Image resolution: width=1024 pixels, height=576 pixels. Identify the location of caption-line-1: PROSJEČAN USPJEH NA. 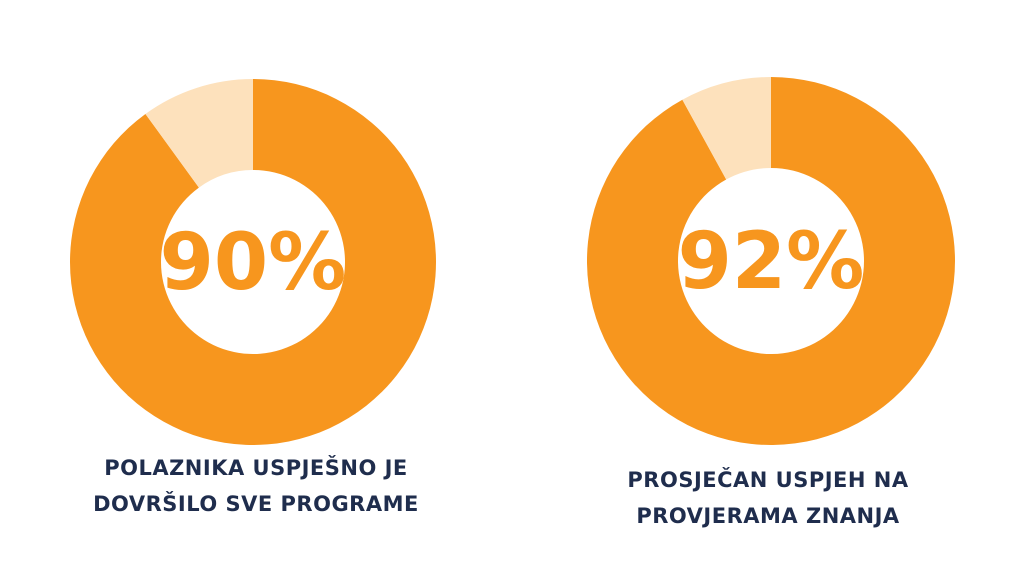
(768, 480).